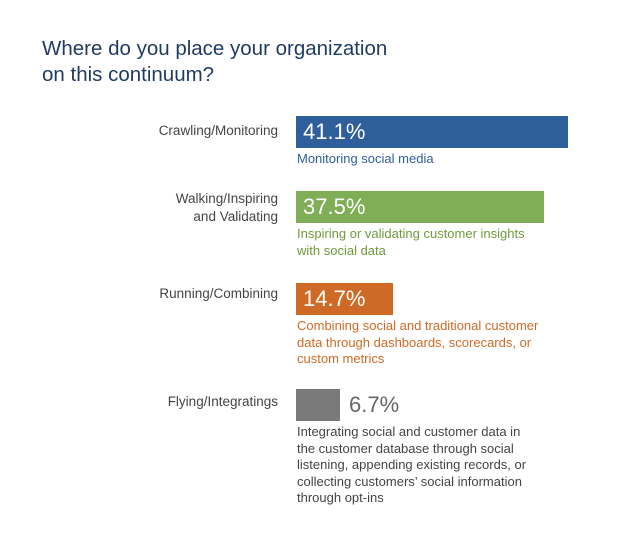 The height and width of the screenshot is (543, 620). I want to click on category-label: Flying/Integratings, so click(222, 401).